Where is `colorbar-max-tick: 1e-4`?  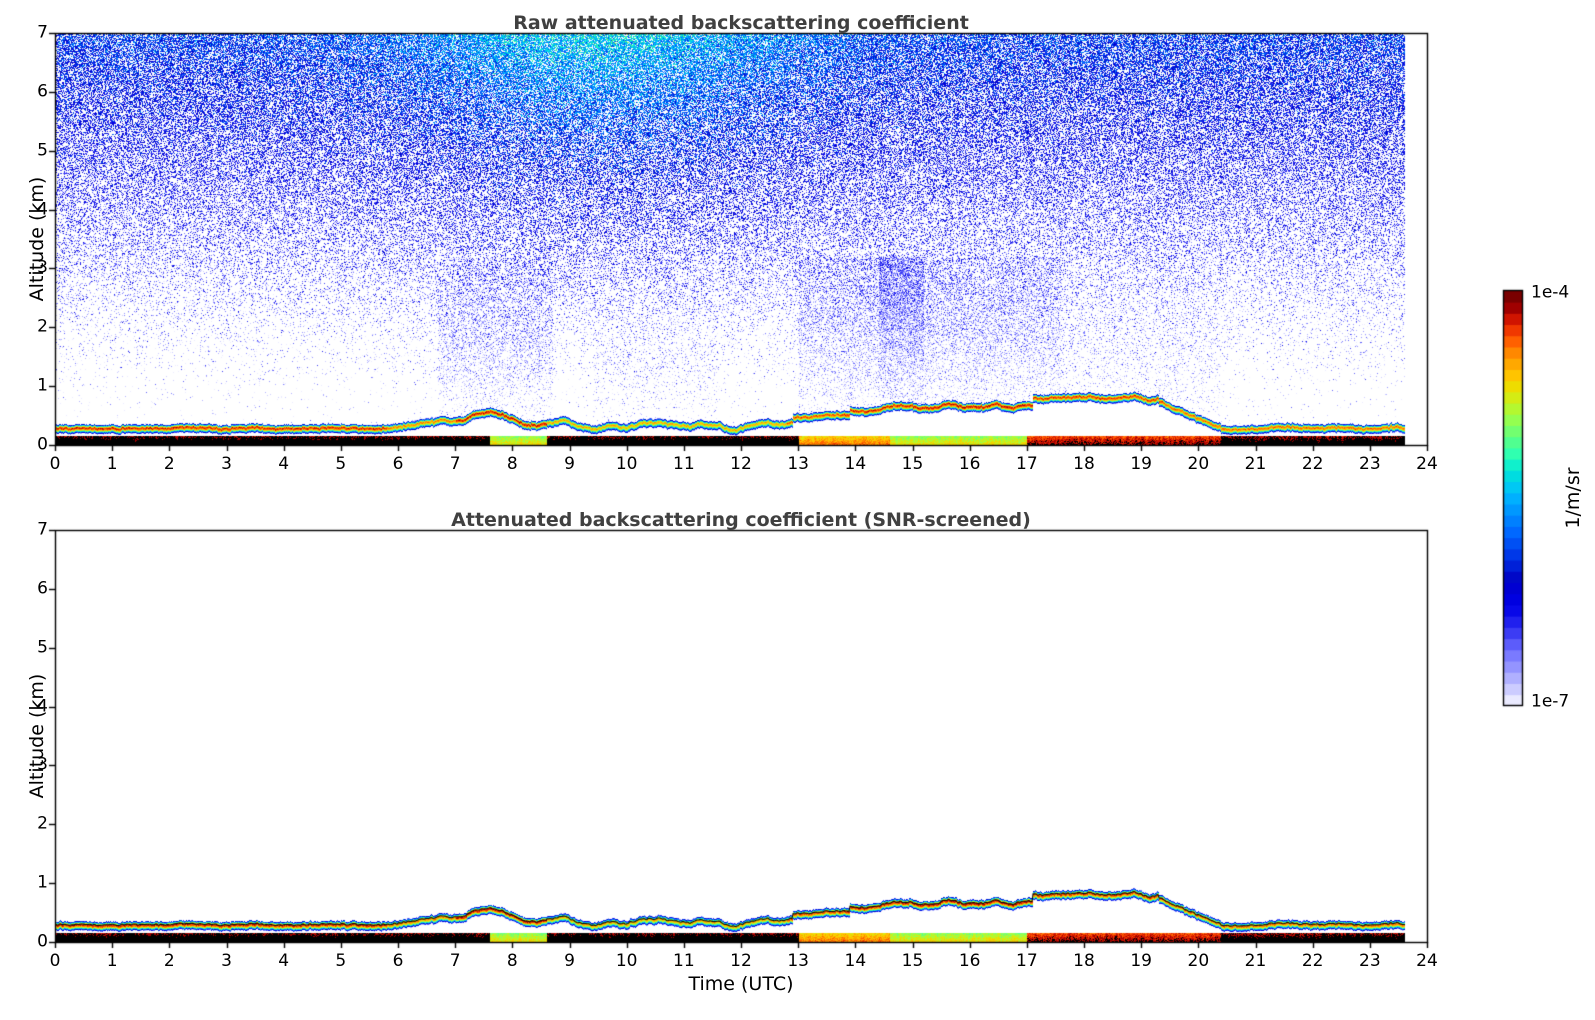
colorbar-max-tick: 1e-4 is located at coordinates (1550, 292).